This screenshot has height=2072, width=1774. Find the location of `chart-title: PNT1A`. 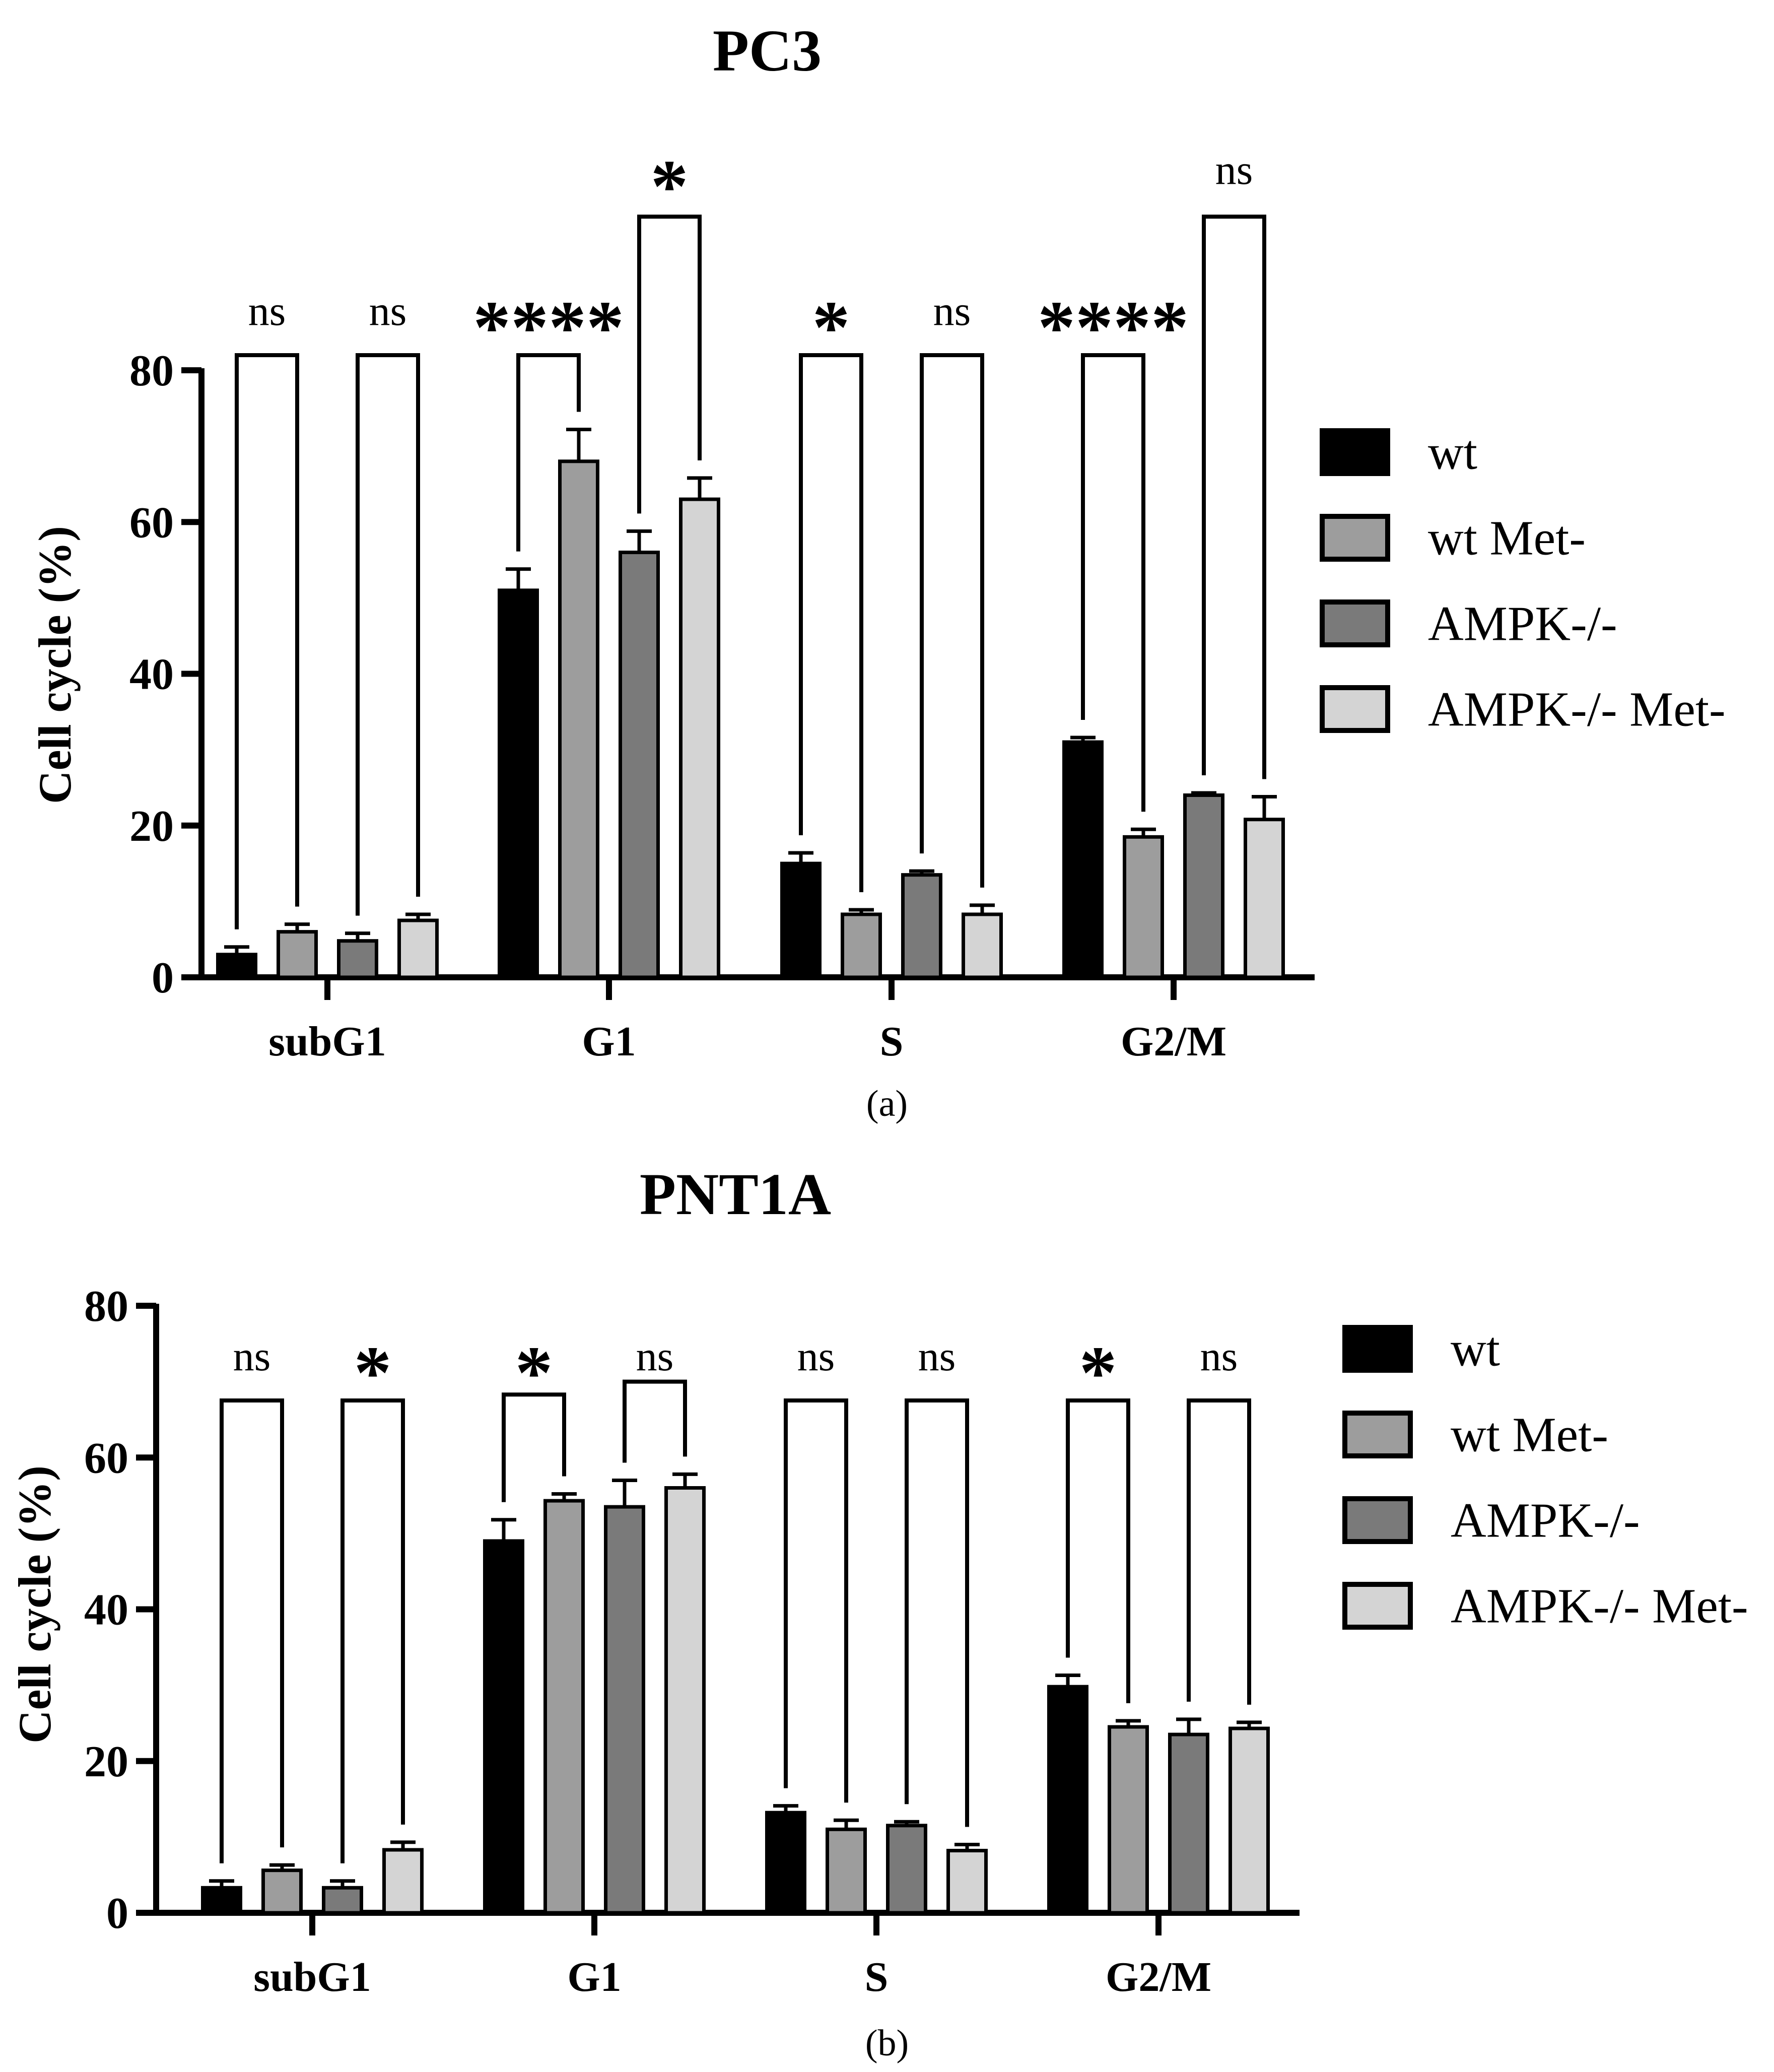

chart-title: PNT1A is located at coordinates (735, 1194).